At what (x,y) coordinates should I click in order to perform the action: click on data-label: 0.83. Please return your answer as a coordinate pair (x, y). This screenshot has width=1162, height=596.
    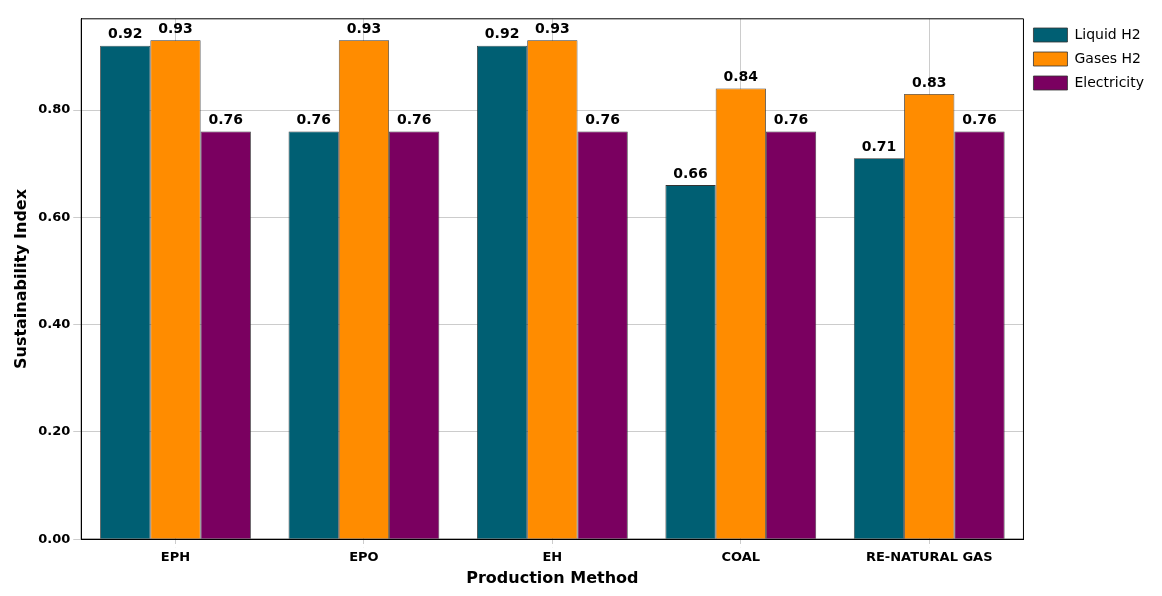
    Looking at the image, I should click on (929, 81).